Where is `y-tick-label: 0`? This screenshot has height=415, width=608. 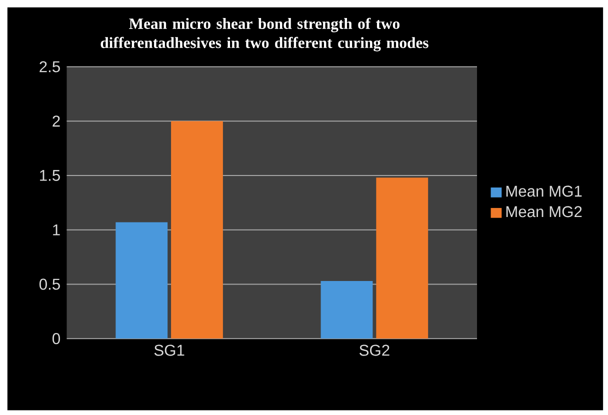
y-tick-label: 0 is located at coordinates (56, 338).